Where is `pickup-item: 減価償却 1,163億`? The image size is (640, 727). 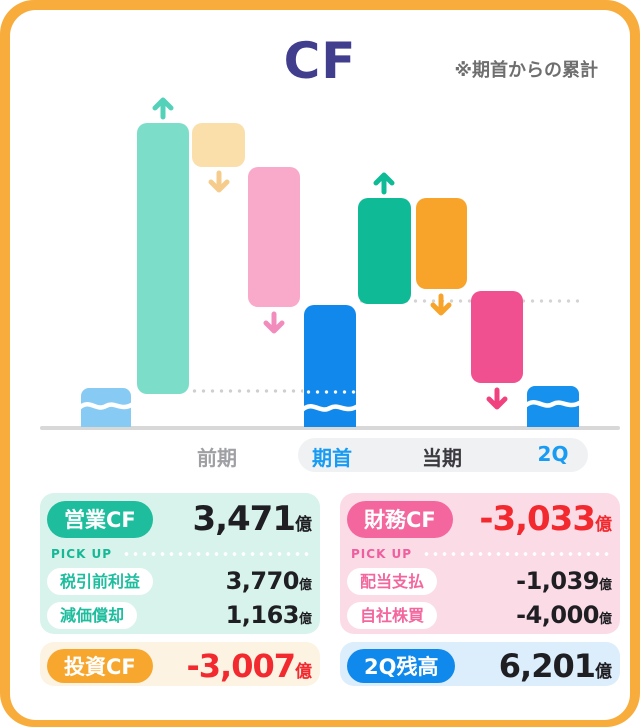 pickup-item: 減価償却 1,163億 is located at coordinates (180, 612).